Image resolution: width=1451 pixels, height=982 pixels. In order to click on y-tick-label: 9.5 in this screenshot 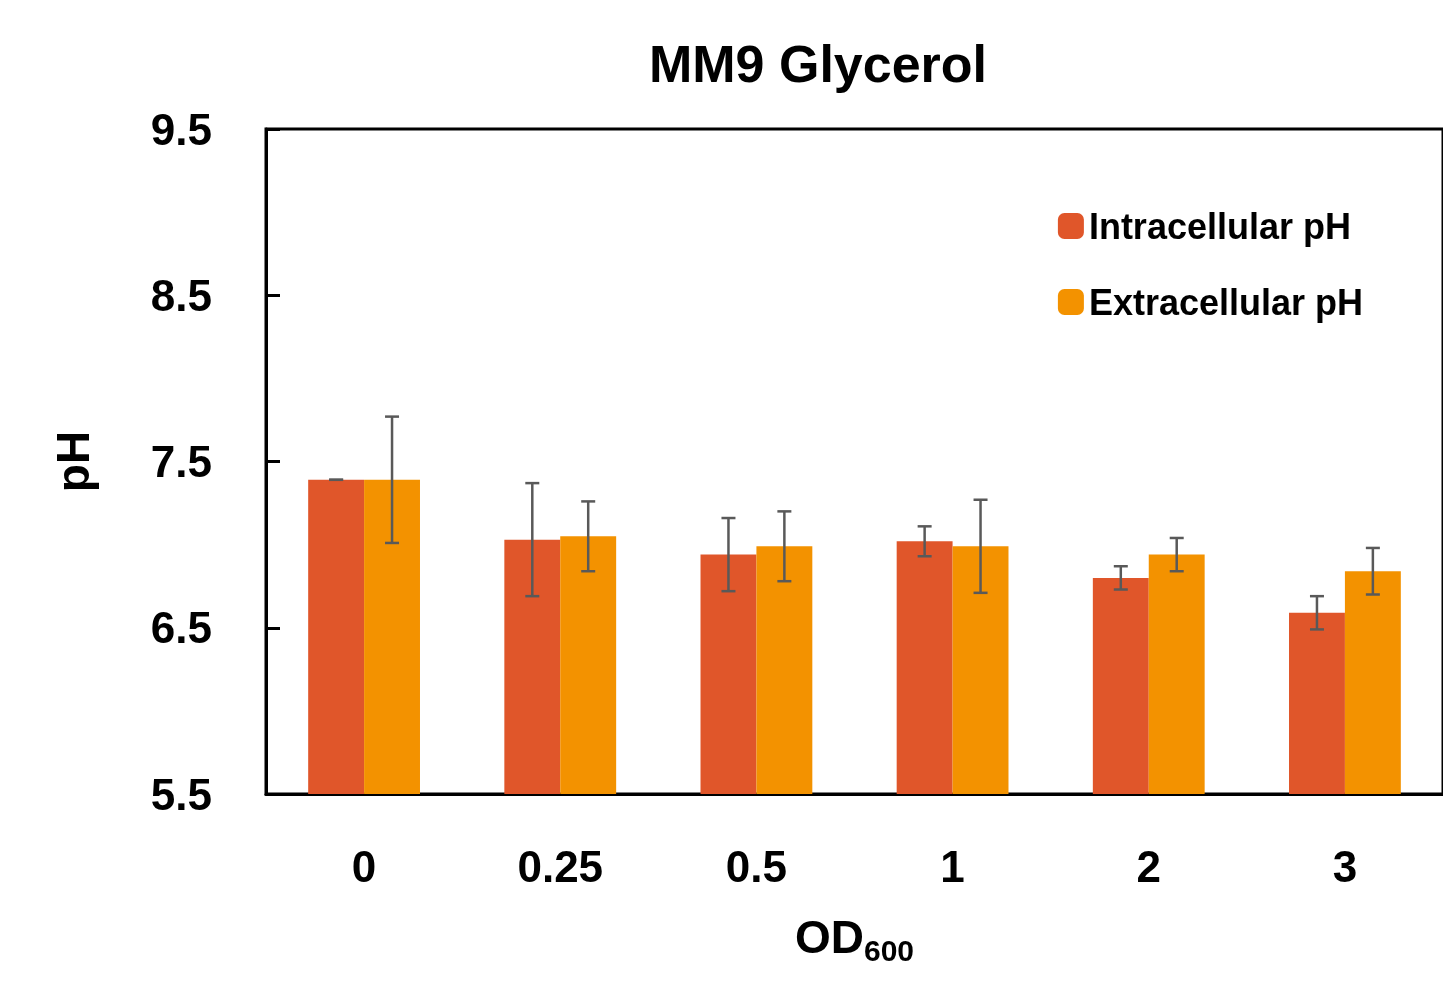, I will do `click(181, 129)`.